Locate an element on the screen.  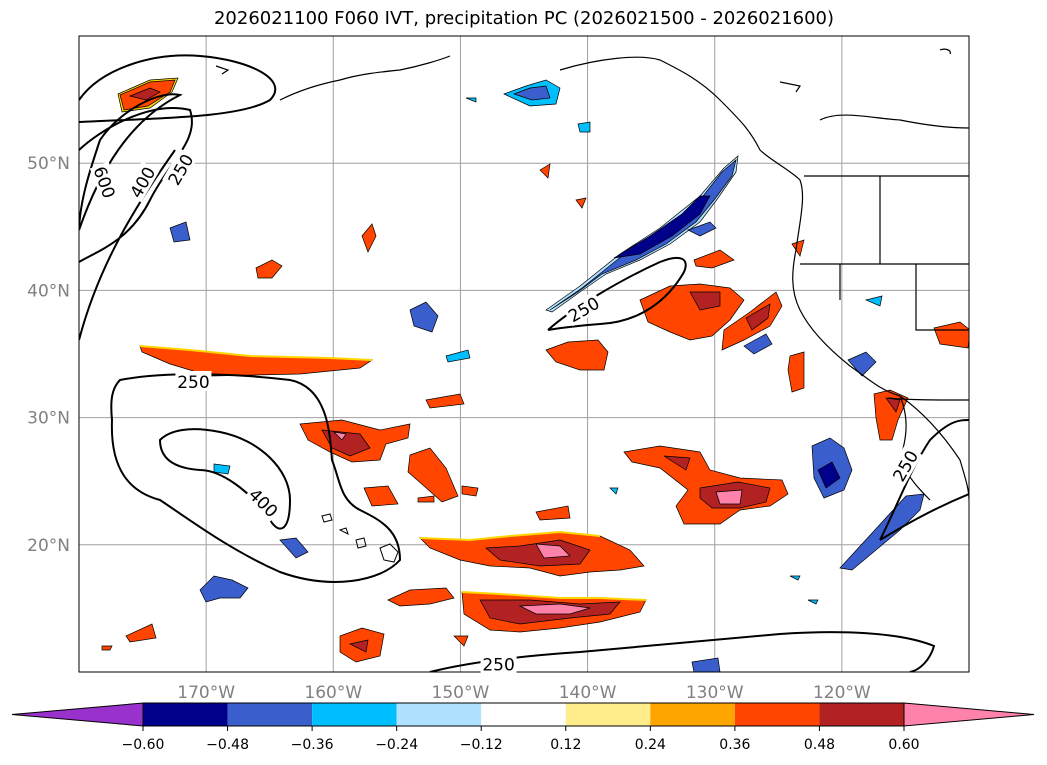
colorbar-frame is located at coordinates (523, 714).